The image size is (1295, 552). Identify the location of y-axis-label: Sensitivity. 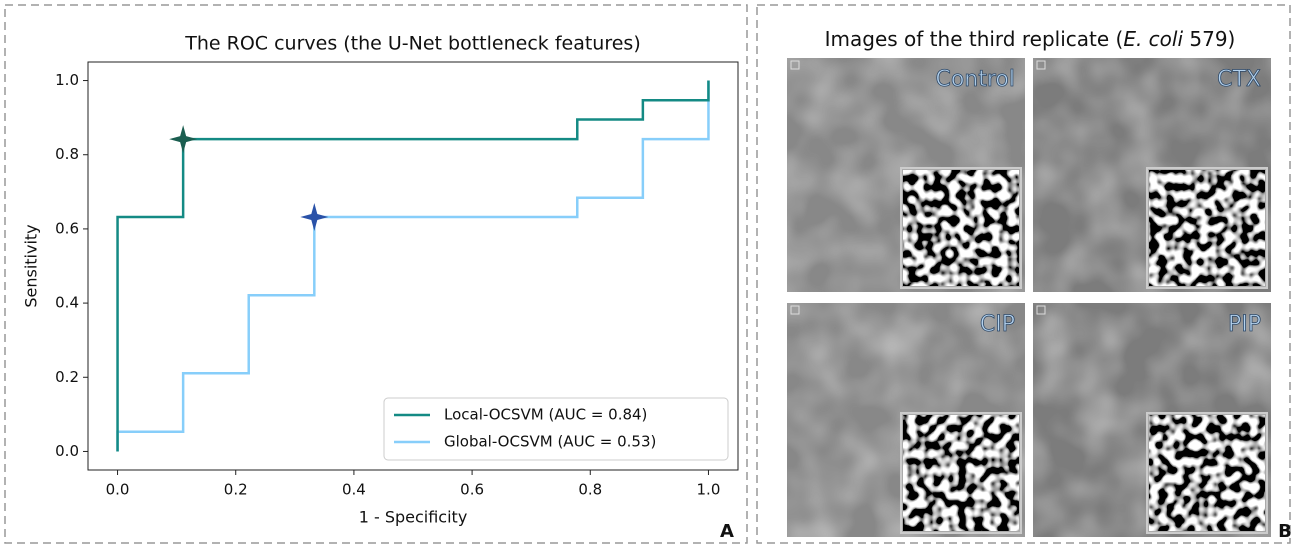
(31, 265).